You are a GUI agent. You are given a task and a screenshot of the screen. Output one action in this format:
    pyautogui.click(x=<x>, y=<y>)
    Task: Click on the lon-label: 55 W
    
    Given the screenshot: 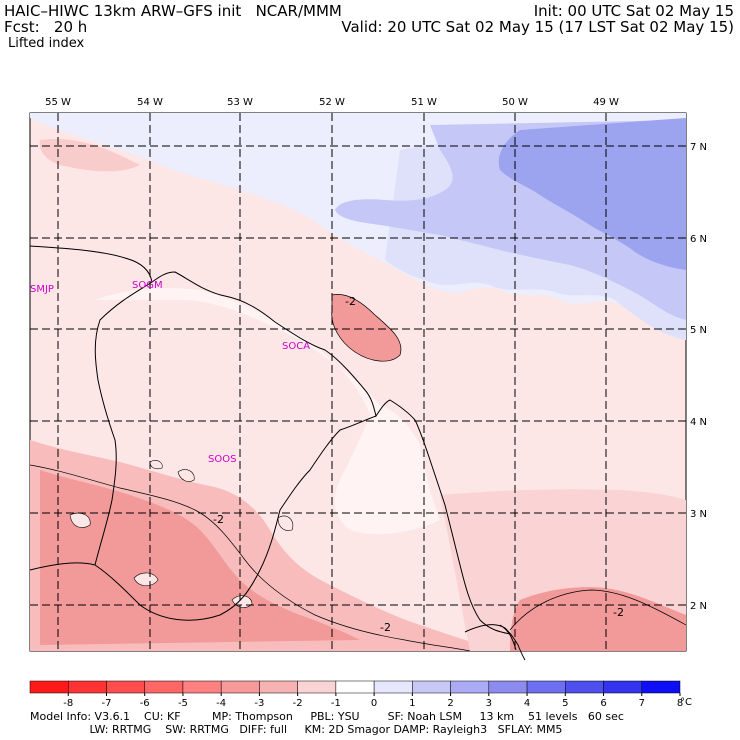 What is the action you would take?
    pyautogui.click(x=58, y=102)
    